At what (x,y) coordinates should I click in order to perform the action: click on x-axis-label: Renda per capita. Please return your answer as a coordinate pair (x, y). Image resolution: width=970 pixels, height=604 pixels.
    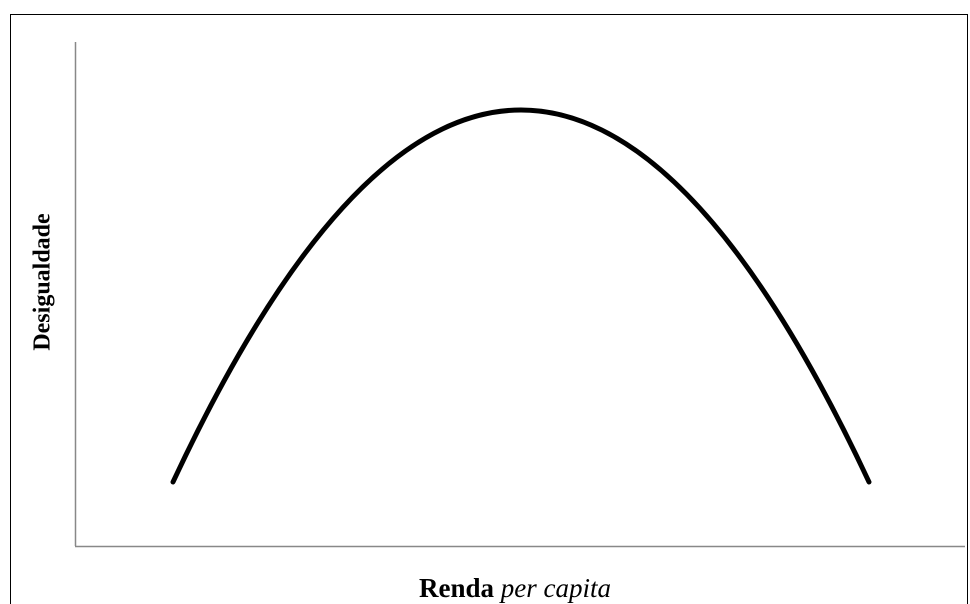
    Looking at the image, I should click on (515, 588).